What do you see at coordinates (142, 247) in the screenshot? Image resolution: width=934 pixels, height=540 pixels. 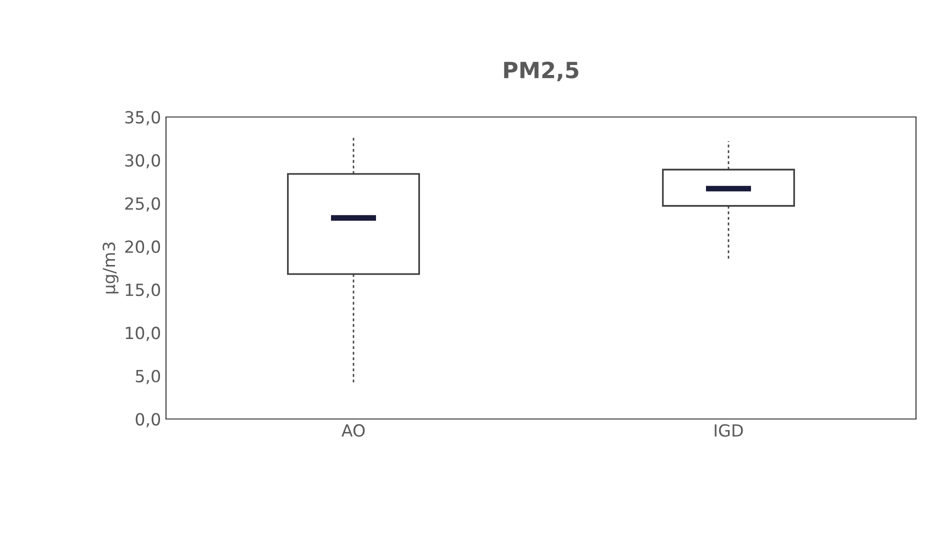 I see `y-tick-label: 20,0` at bounding box center [142, 247].